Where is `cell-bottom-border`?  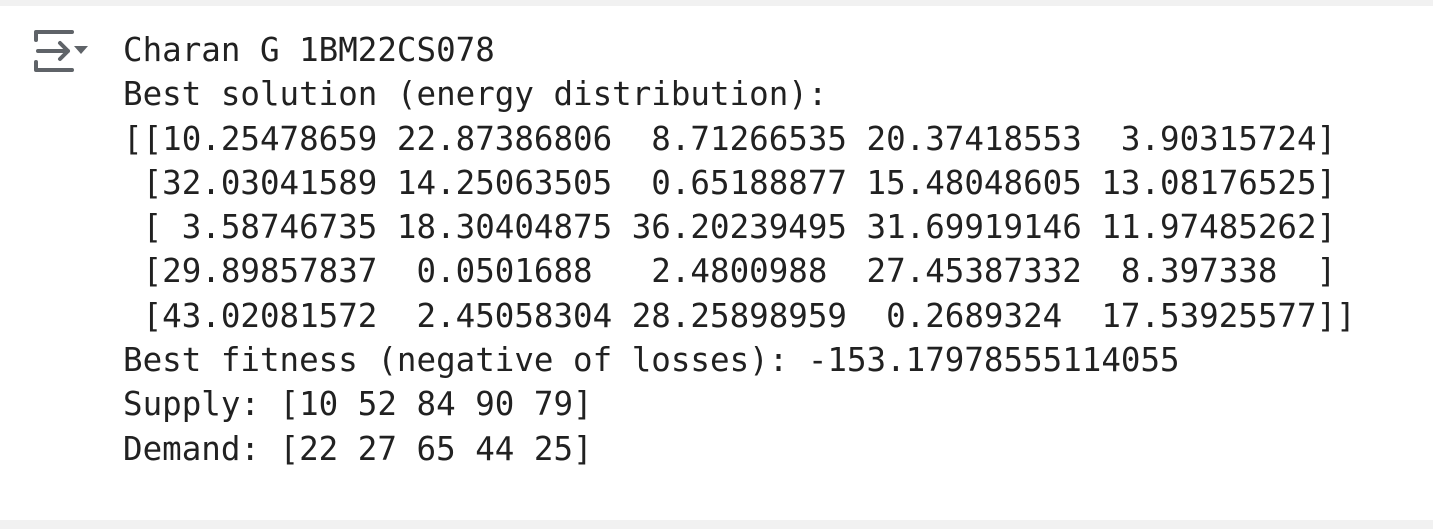 cell-bottom-border is located at coordinates (716, 524).